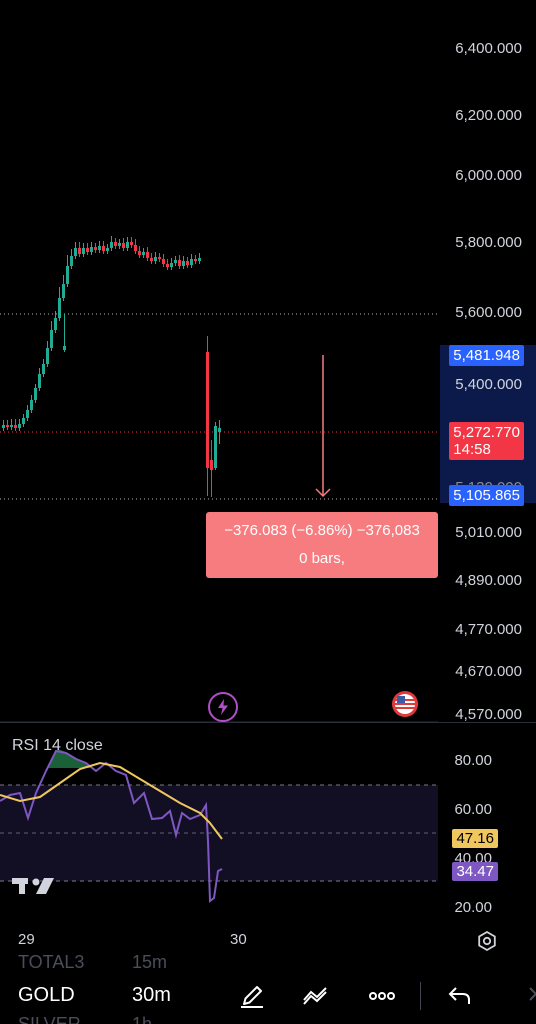  Describe the element at coordinates (488, 532) in the screenshot. I see `price-axis-label: 5,010.000` at that location.